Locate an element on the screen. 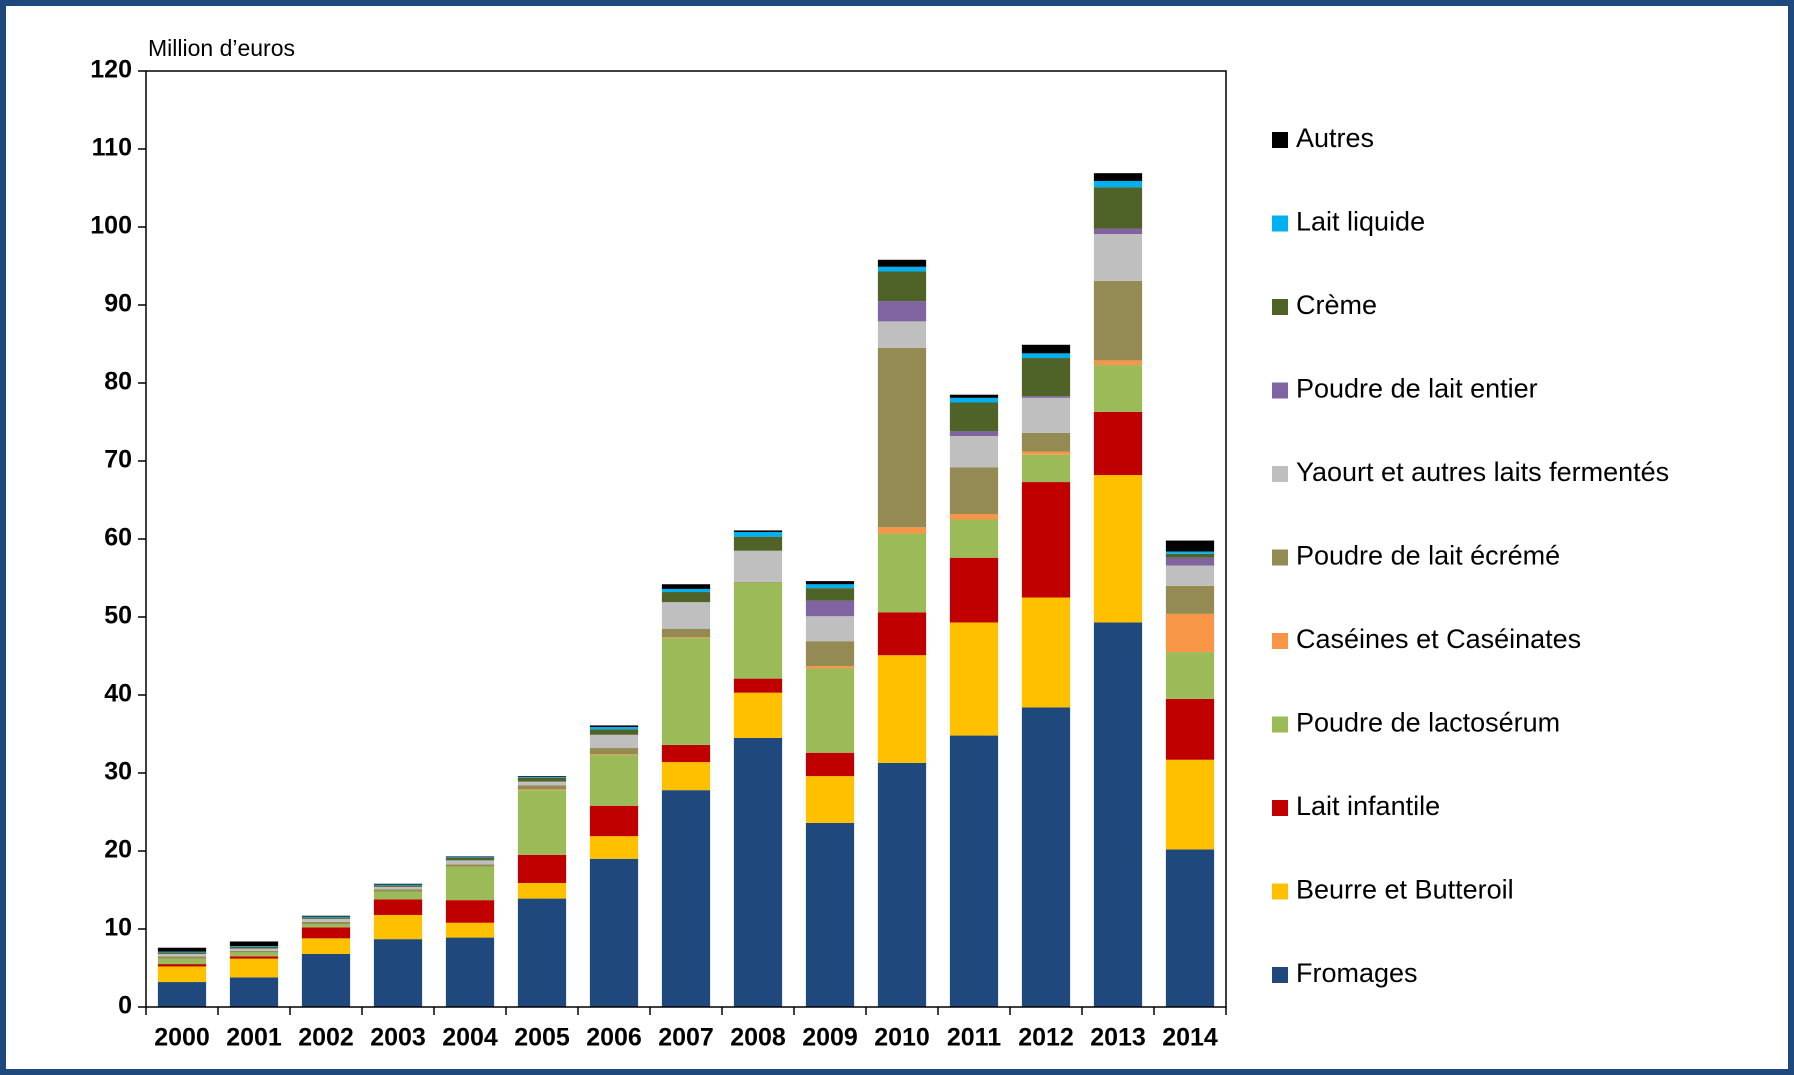 This screenshot has width=1794, height=1075. x-tick-label: 2014 is located at coordinates (1190, 1038).